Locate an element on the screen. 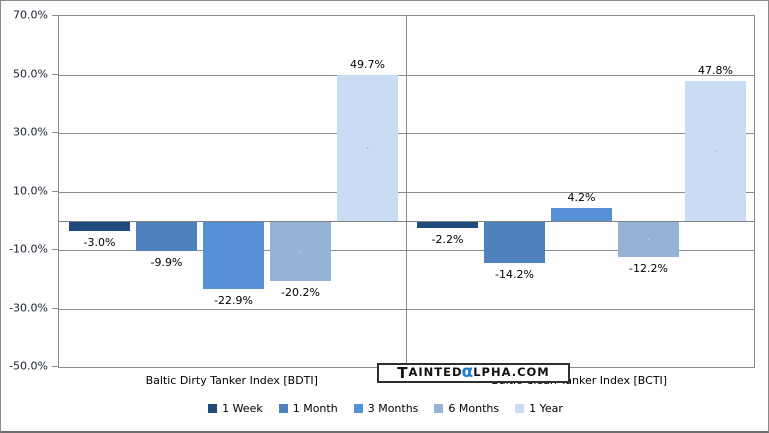 The height and width of the screenshot is (433, 769). legend-item-3-months: 3 Months is located at coordinates (386, 408).